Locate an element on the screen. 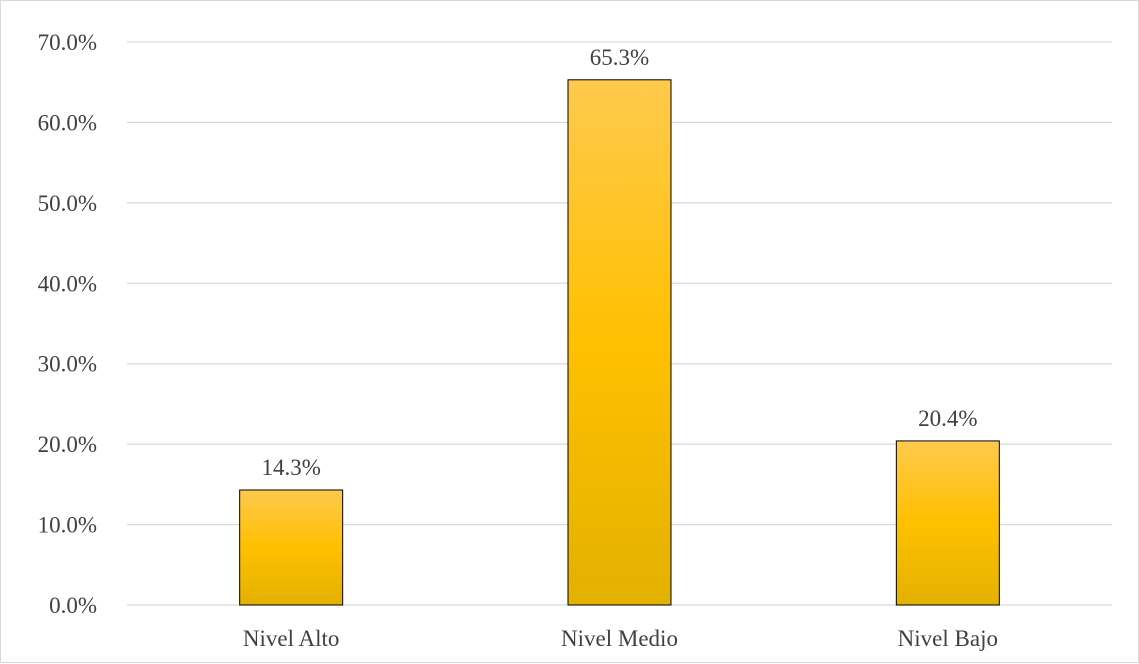 Image resolution: width=1139 pixels, height=664 pixels. y-tick-label: 20.0% is located at coordinates (67, 444).